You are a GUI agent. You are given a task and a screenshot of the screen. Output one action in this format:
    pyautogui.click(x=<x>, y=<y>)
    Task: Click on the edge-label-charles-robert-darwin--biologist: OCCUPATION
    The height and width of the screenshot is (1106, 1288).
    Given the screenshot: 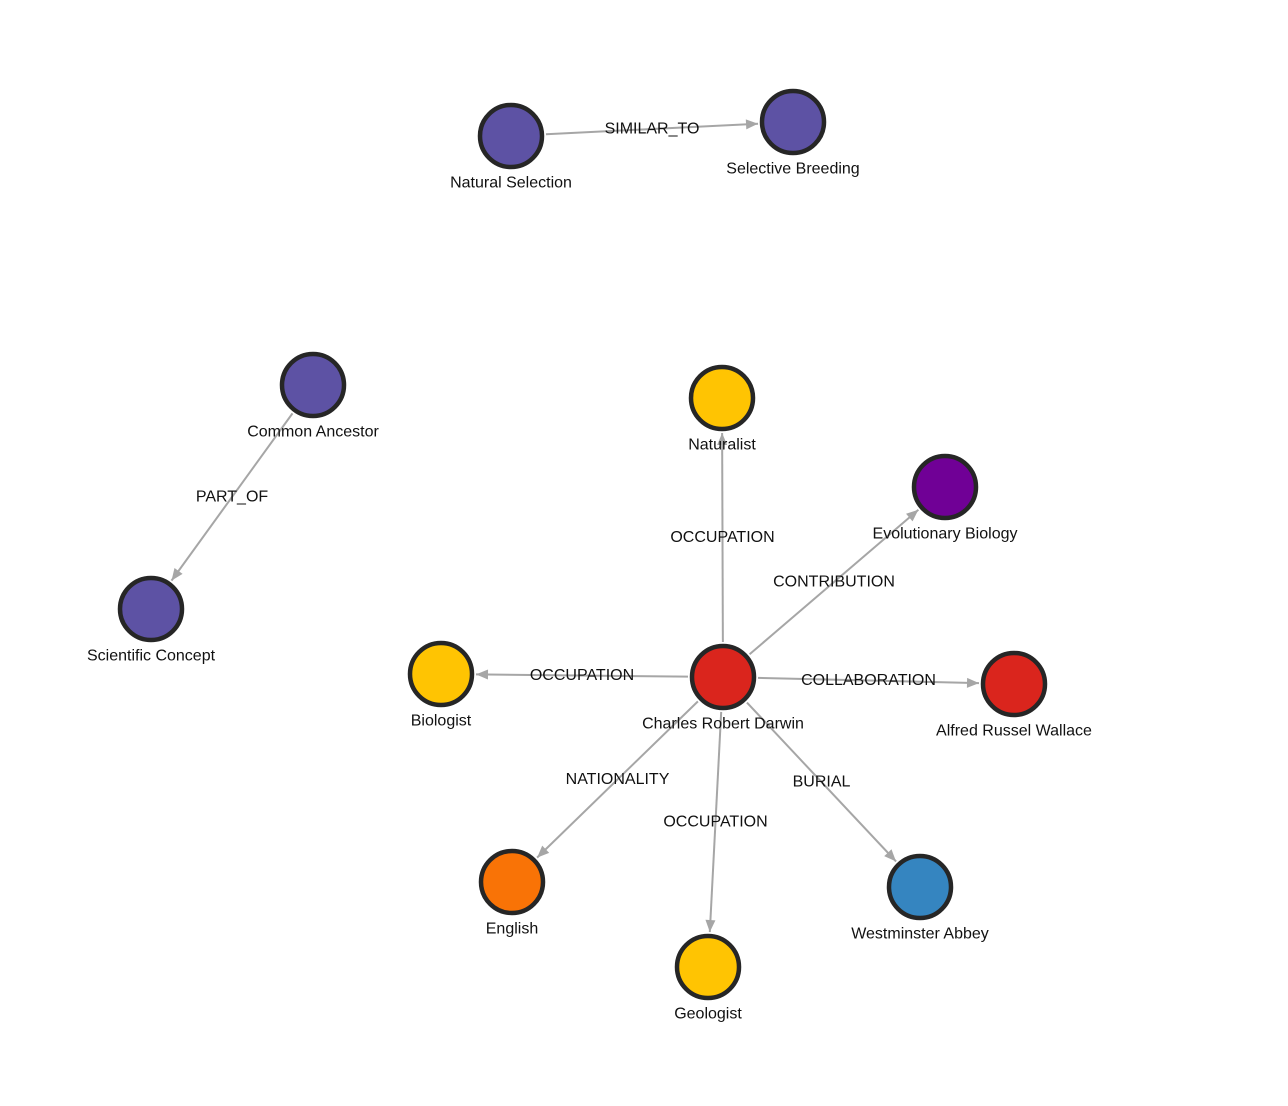 What is the action you would take?
    pyautogui.click(x=582, y=675)
    